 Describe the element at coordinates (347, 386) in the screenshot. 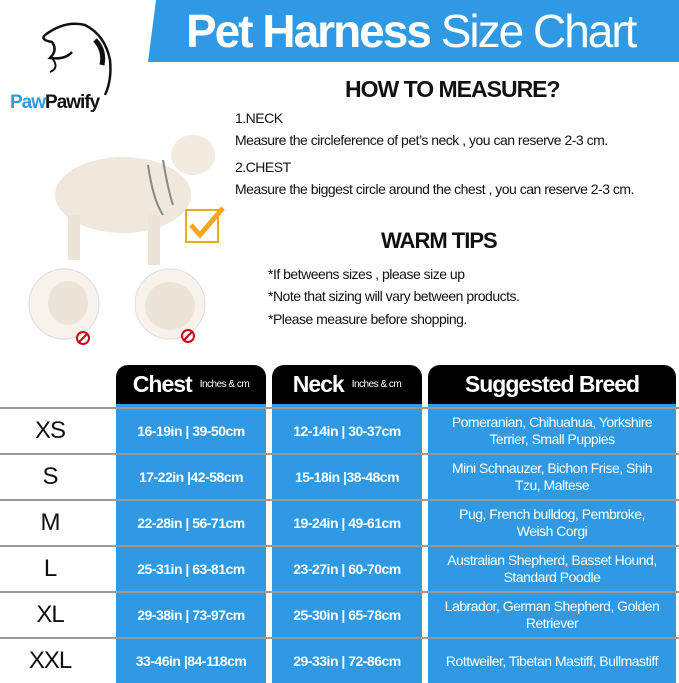

I see `neck-header: Neck Inches & cm` at that location.